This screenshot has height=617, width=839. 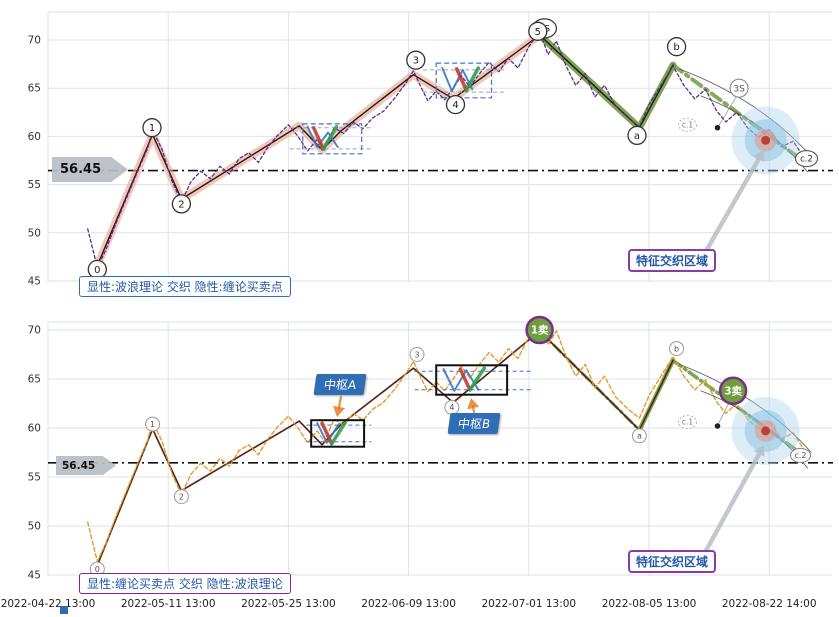 What do you see at coordinates (473, 404) in the screenshot?
I see `pivot-b-arrow-head` at bounding box center [473, 404].